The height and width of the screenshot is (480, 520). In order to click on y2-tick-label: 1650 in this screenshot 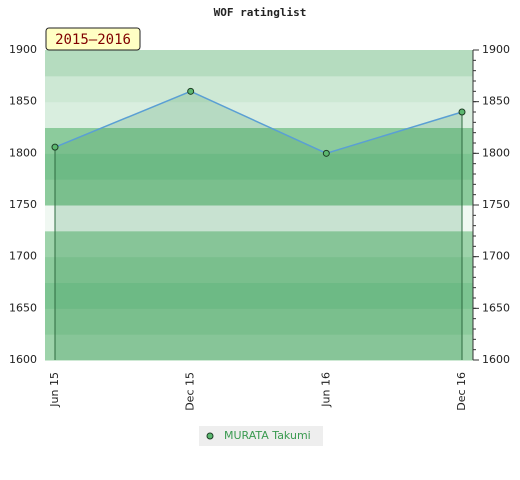, I will do `click(496, 307)`.